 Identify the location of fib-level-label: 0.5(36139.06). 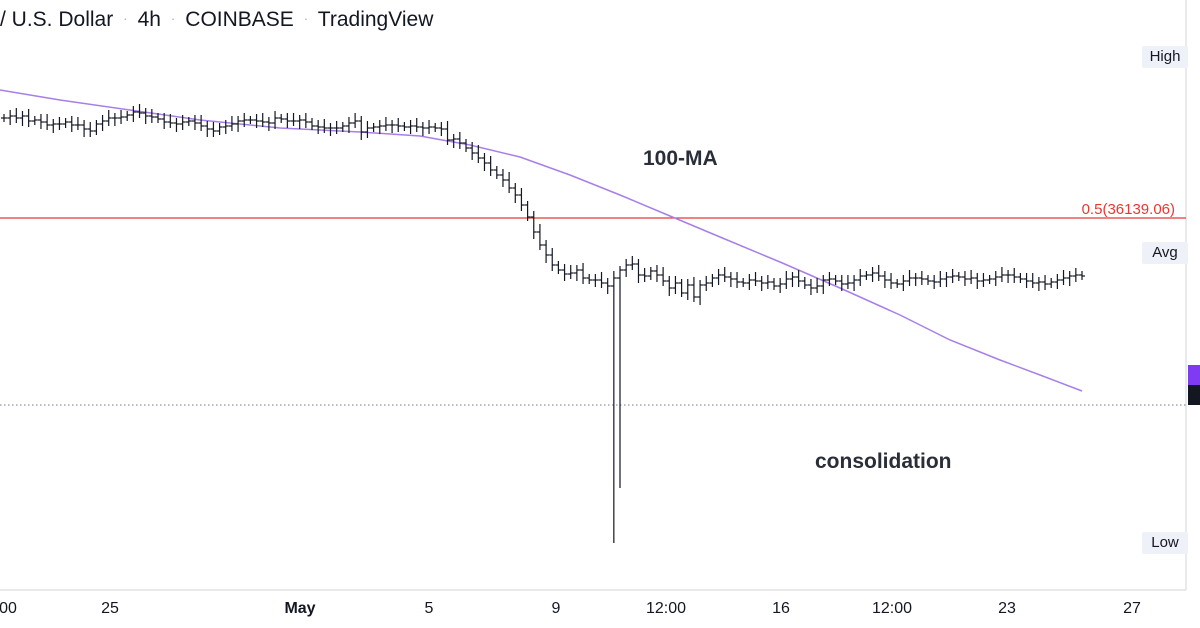
(1128, 209).